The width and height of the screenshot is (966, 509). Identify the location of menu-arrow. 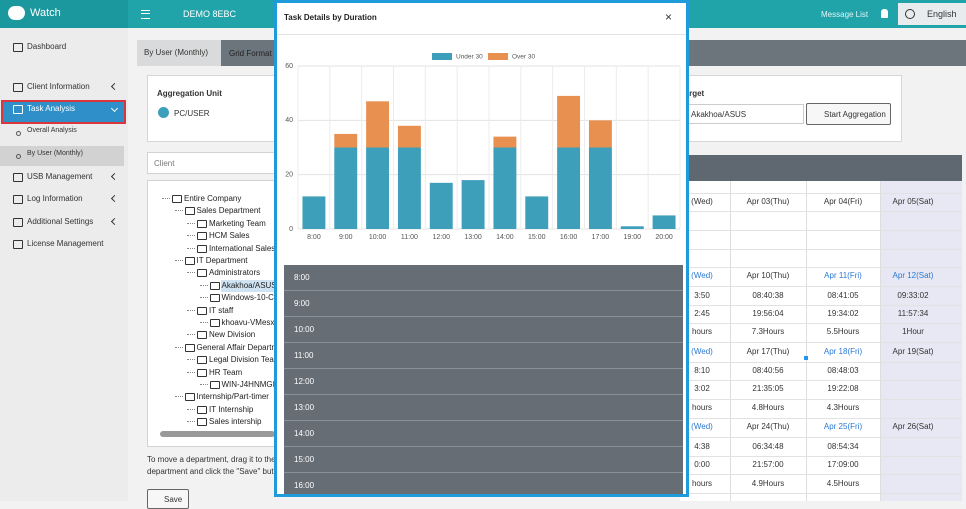
(114, 198).